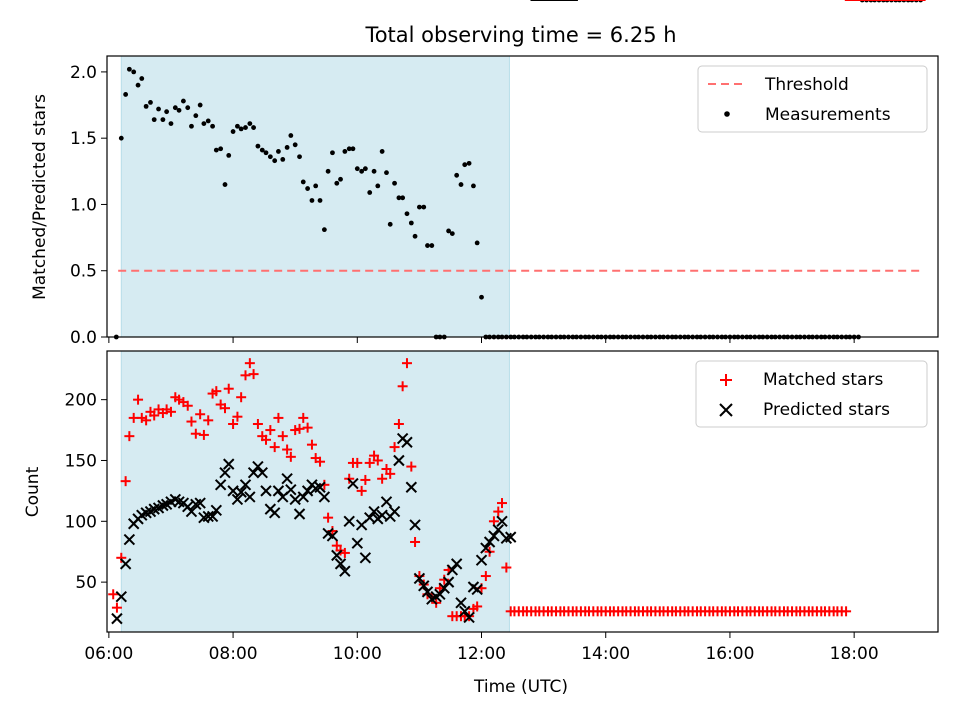  I want to click on x-tick-label: 10:00, so click(357, 654).